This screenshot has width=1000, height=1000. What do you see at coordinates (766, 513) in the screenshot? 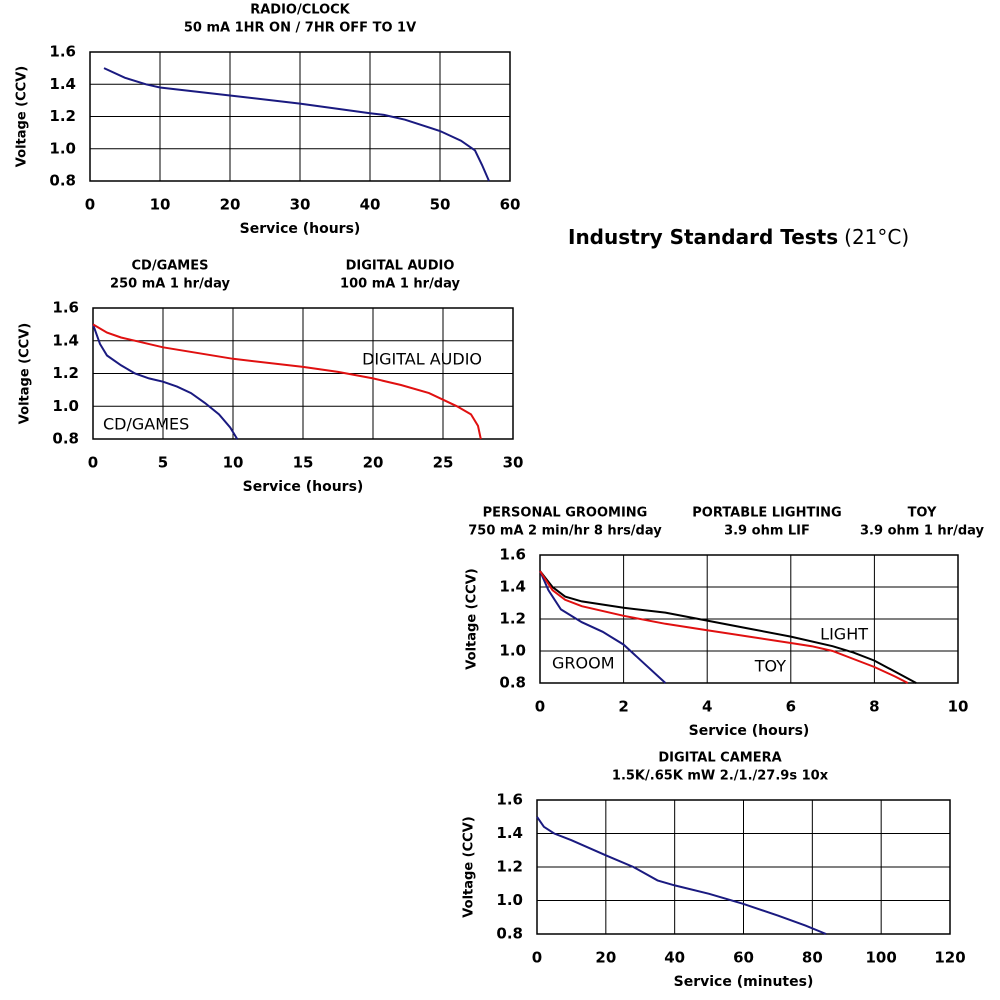
I see `test-name: PORTABLE LIGHTING` at bounding box center [766, 513].